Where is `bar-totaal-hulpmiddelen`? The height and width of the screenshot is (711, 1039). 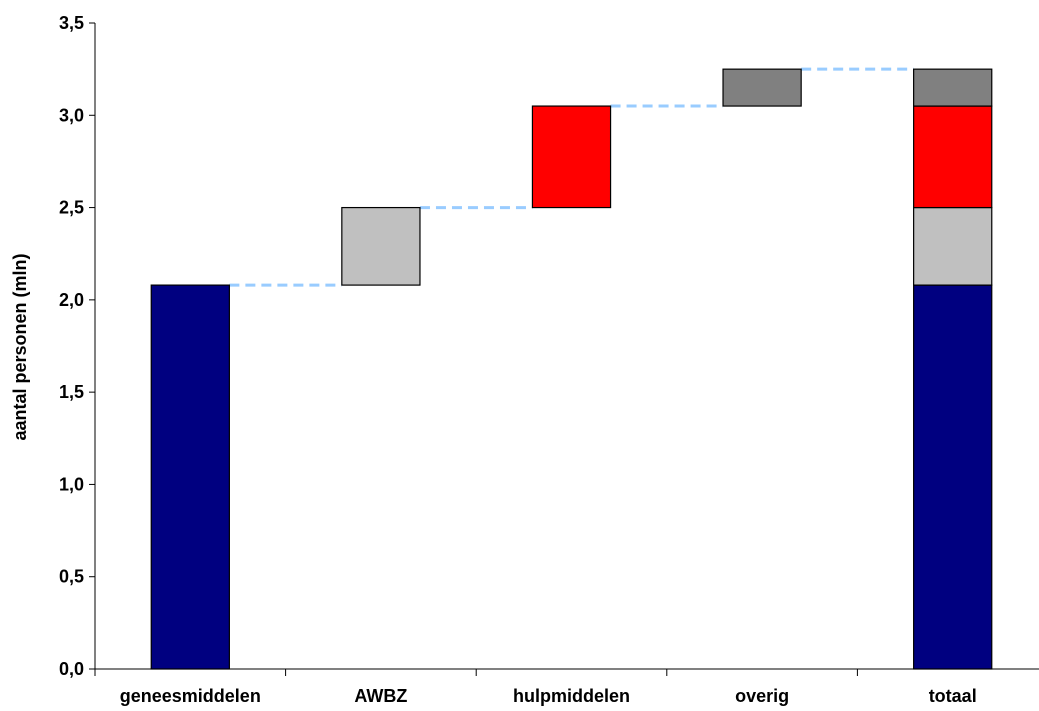
bar-totaal-hulpmiddelen is located at coordinates (953, 157).